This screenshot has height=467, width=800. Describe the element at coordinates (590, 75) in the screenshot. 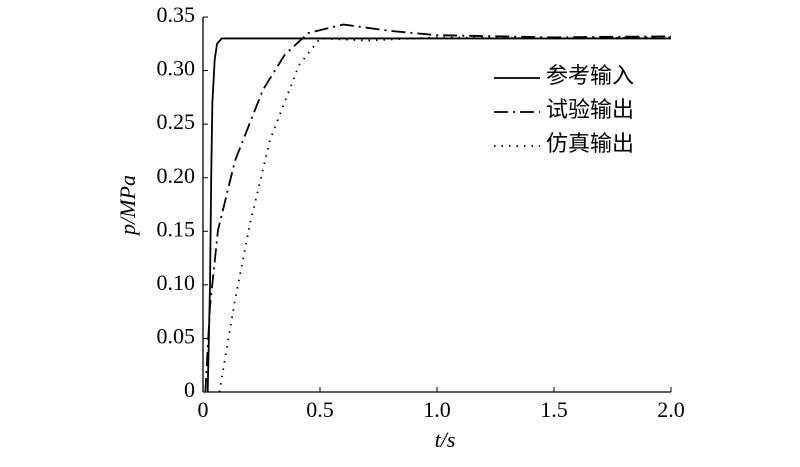

I see `legend-label: 参考输入` at that location.